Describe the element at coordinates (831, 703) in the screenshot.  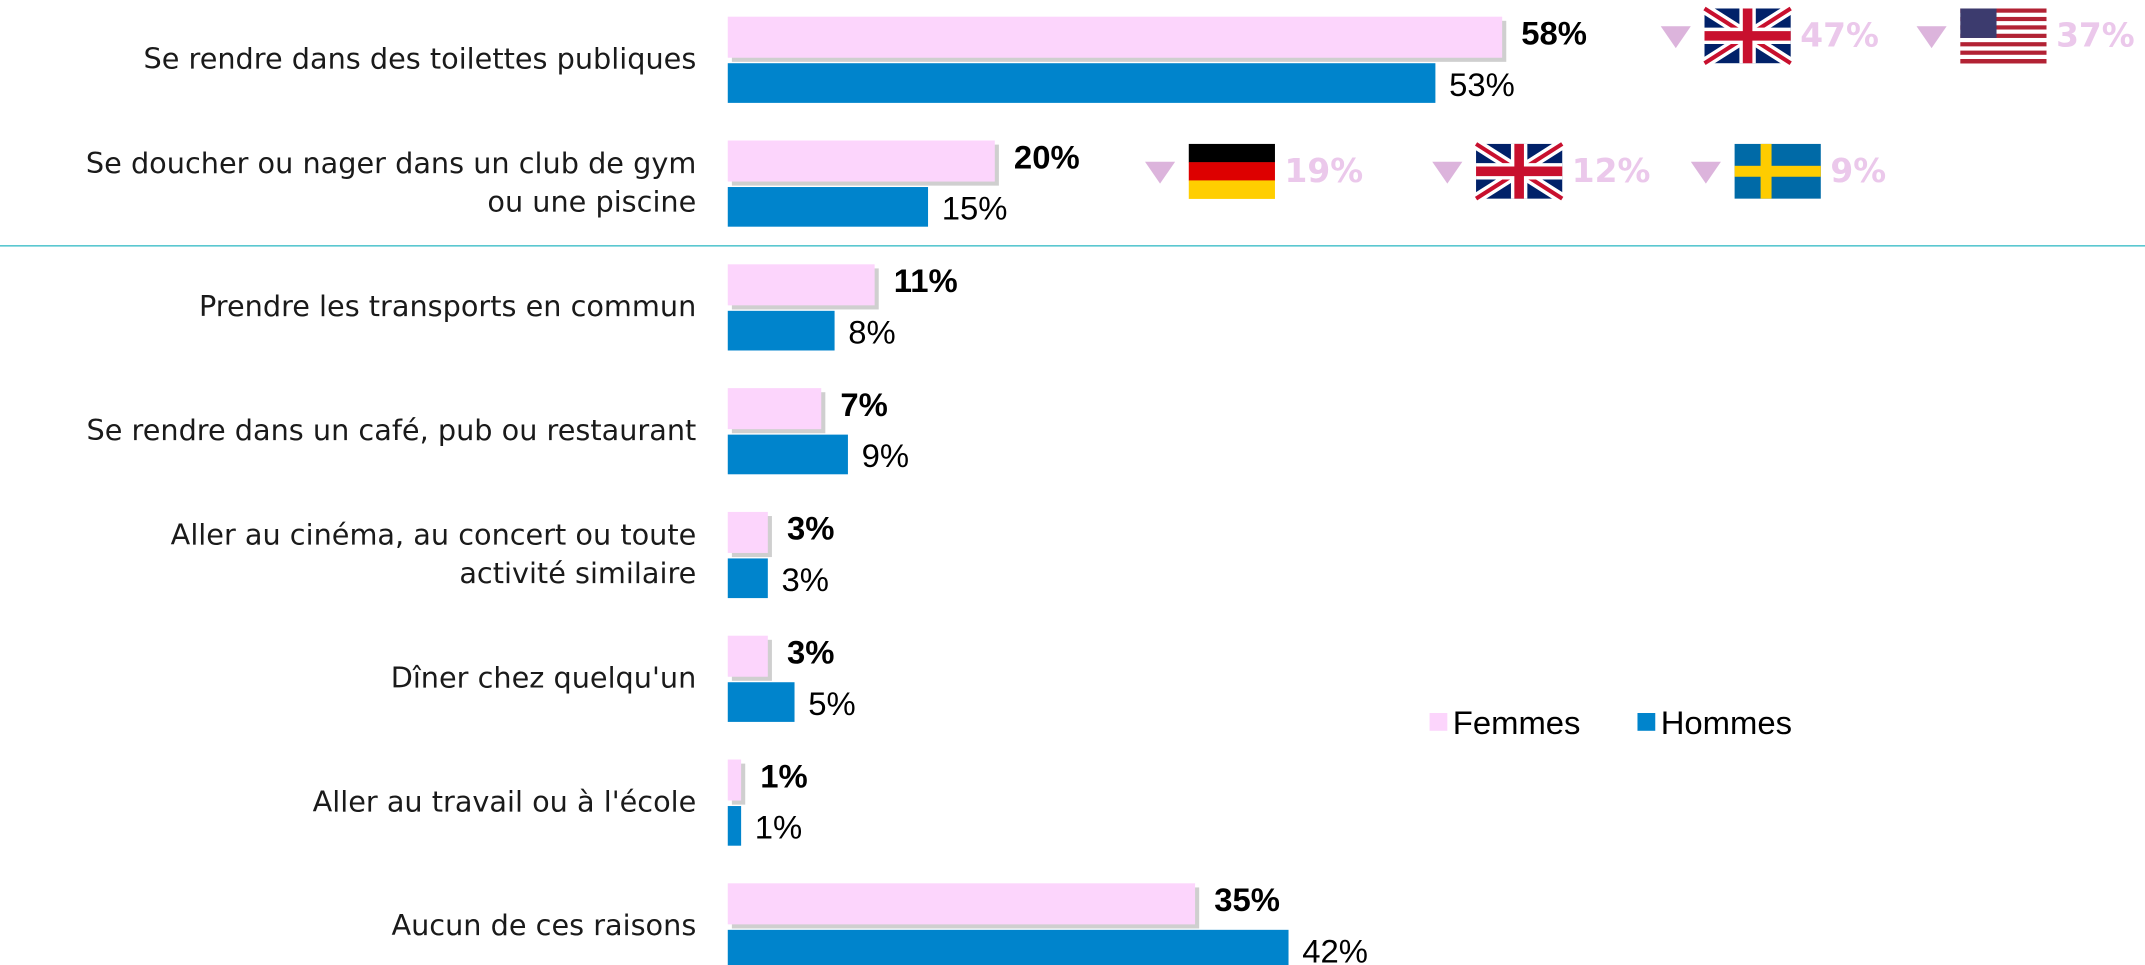
I see `value-label: 5%` at that location.